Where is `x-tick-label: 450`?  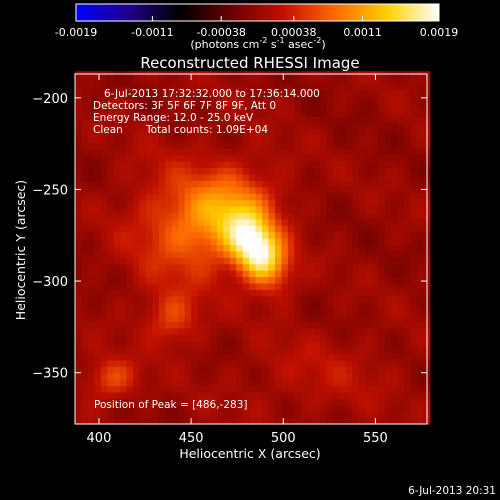 x-tick-label: 450 is located at coordinates (191, 438).